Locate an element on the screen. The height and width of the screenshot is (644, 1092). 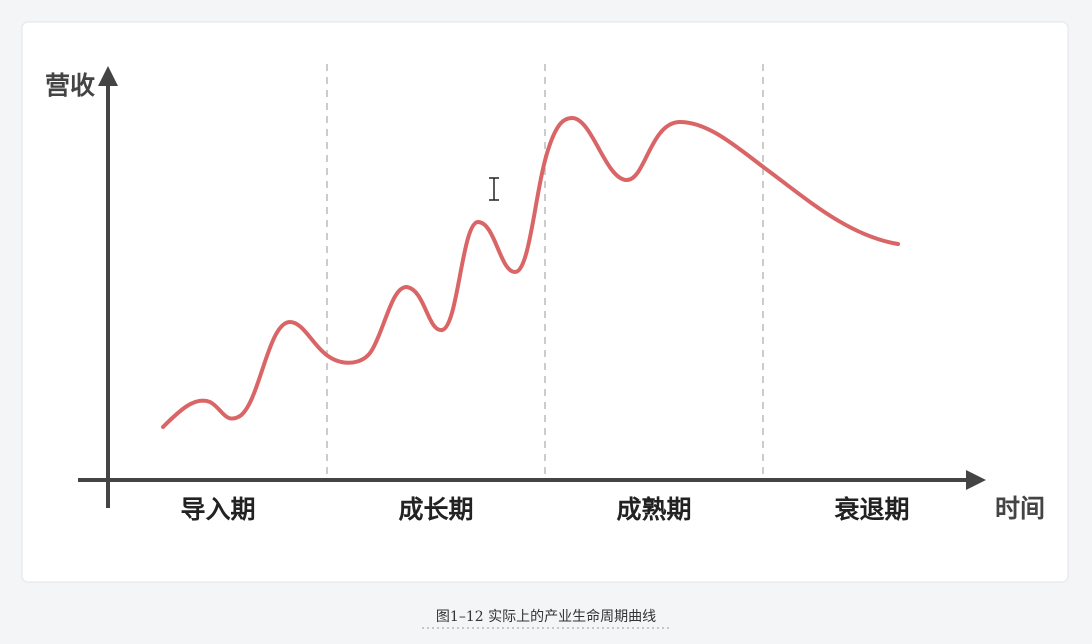
text-cursor is located at coordinates (494, 189).